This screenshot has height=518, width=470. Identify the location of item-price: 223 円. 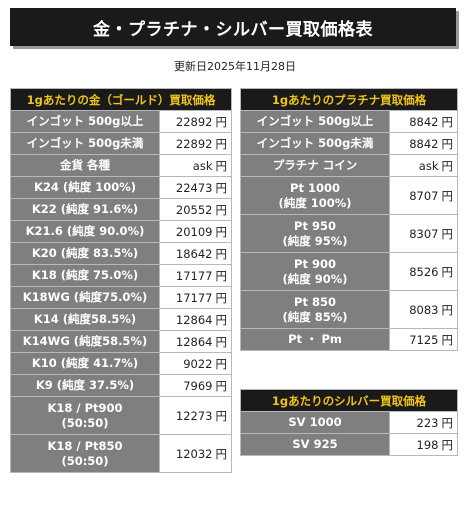
(423, 422).